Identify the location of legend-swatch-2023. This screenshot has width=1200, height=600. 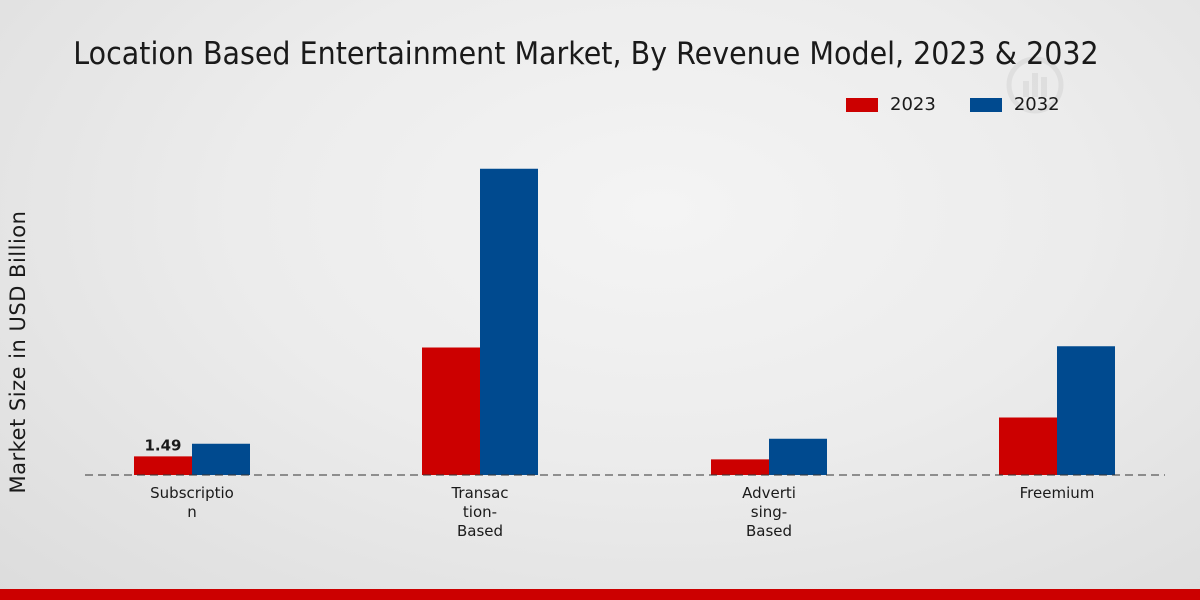
(862, 104).